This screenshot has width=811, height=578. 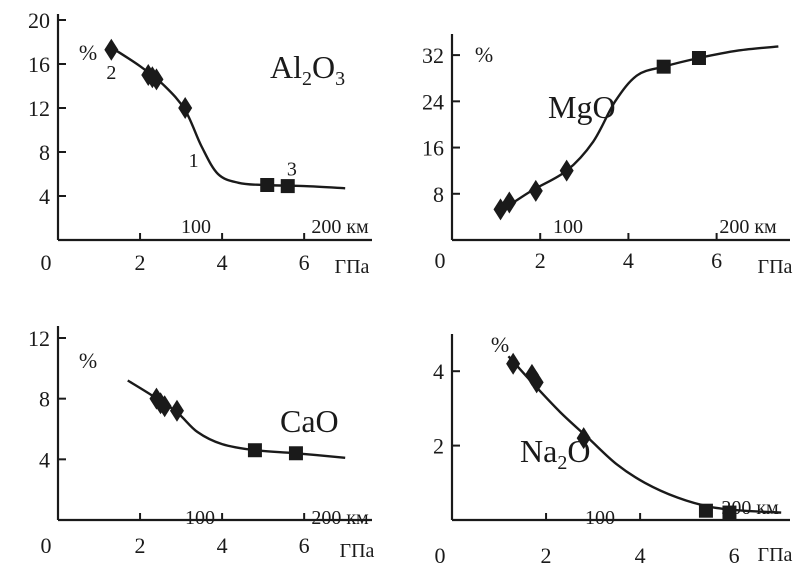 What do you see at coordinates (433, 55) in the screenshot?
I see `y-tick-label: 32` at bounding box center [433, 55].